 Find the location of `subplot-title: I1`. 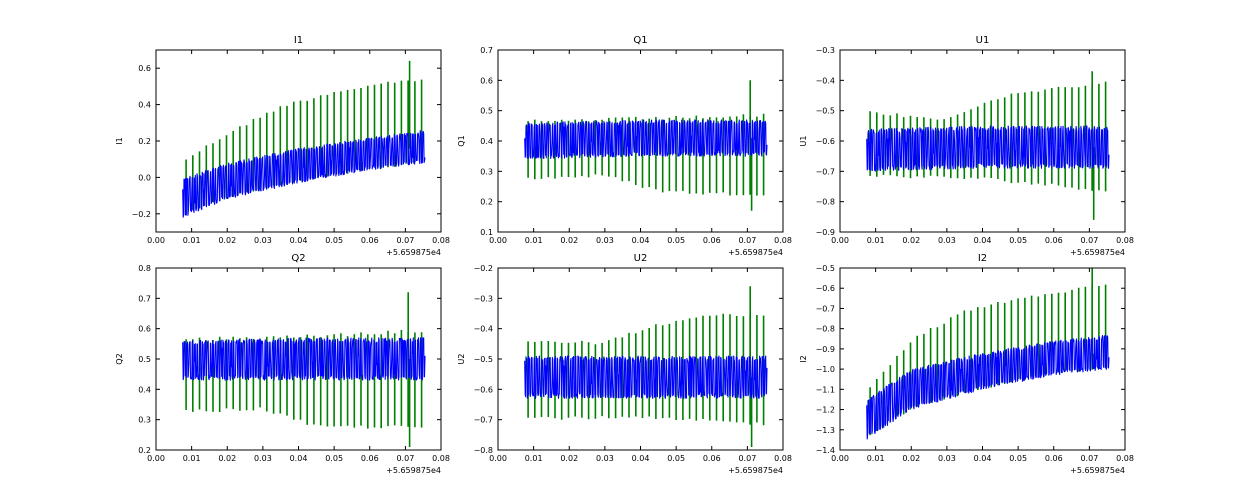

subplot-title: I1 is located at coordinates (298, 40).